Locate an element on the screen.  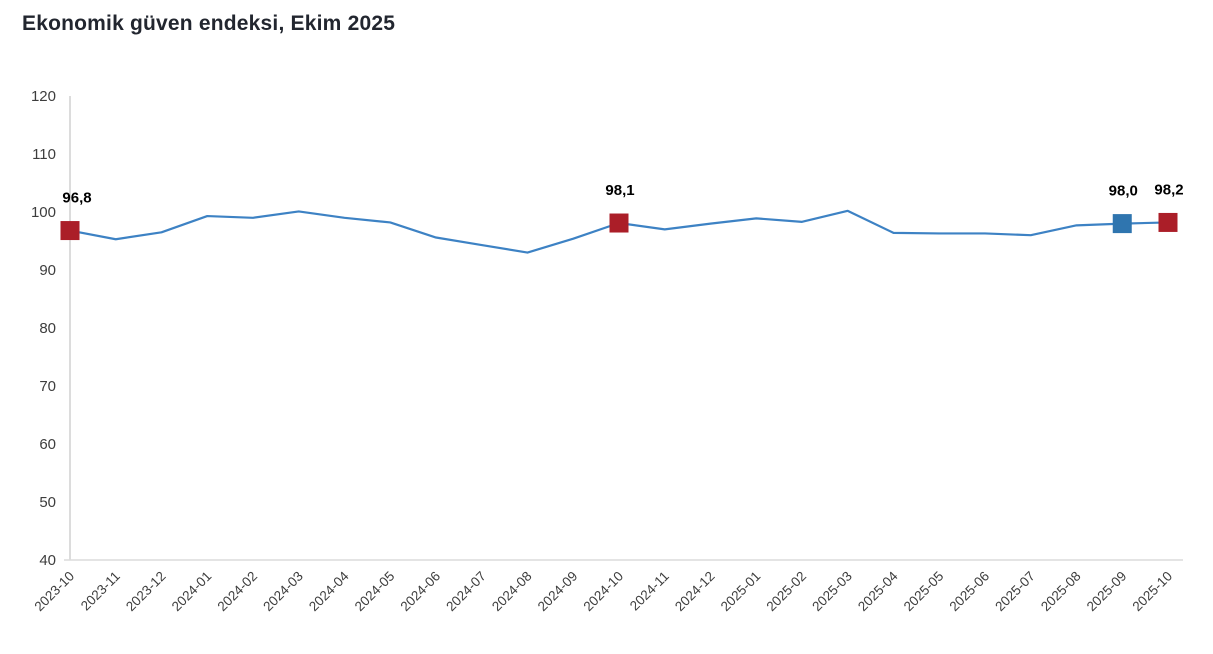
y-axis-tick-label: 90 is located at coordinates (47, 270).